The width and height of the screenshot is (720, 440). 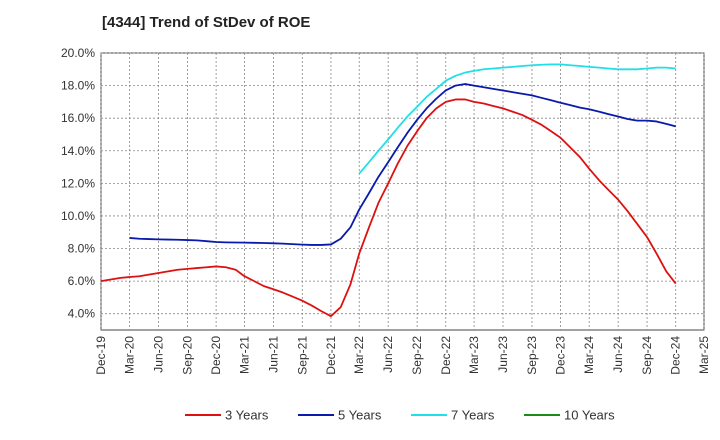 I want to click on x-tick-label: Sep-23, so click(x=532, y=355).